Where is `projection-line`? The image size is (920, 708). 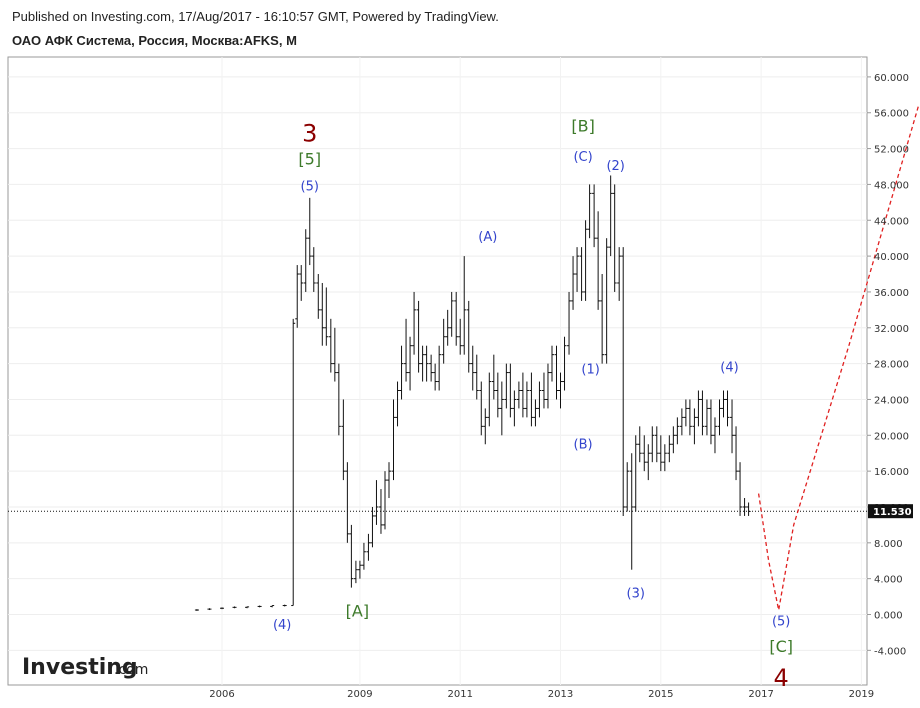 projection-line is located at coordinates (838, 357).